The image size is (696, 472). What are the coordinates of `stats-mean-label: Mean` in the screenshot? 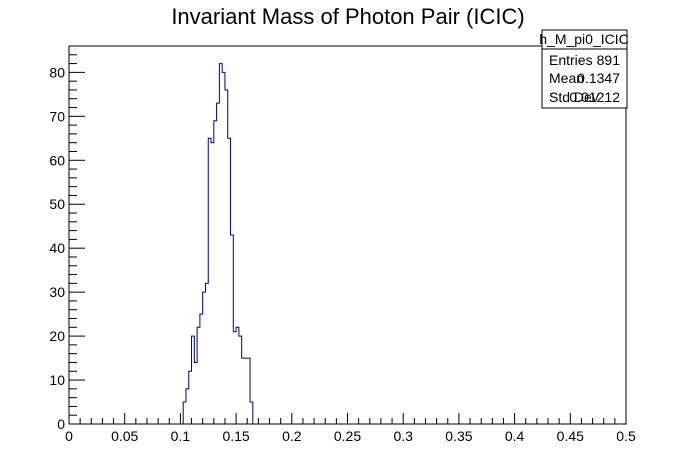 It's located at (566, 78).